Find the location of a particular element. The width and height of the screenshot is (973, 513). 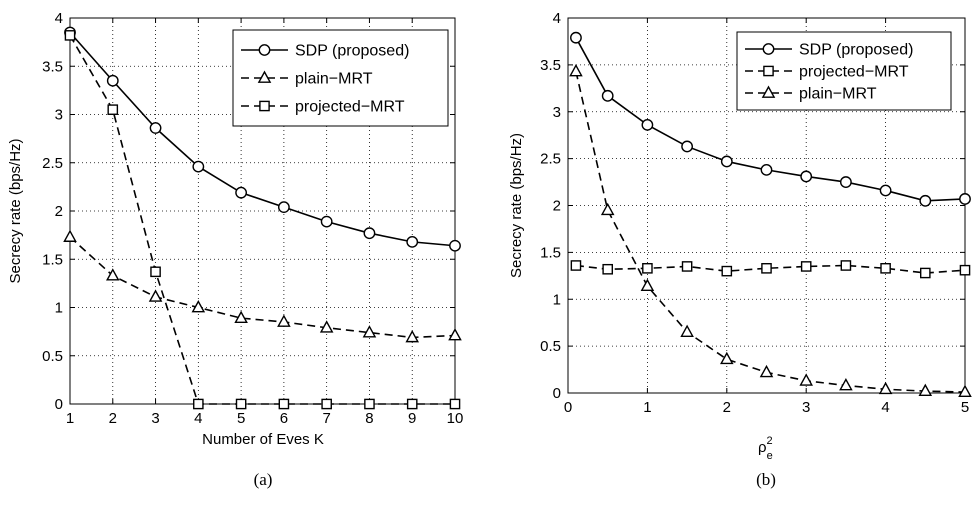

x-axis-label: Number of Eves K is located at coordinates (263, 439).